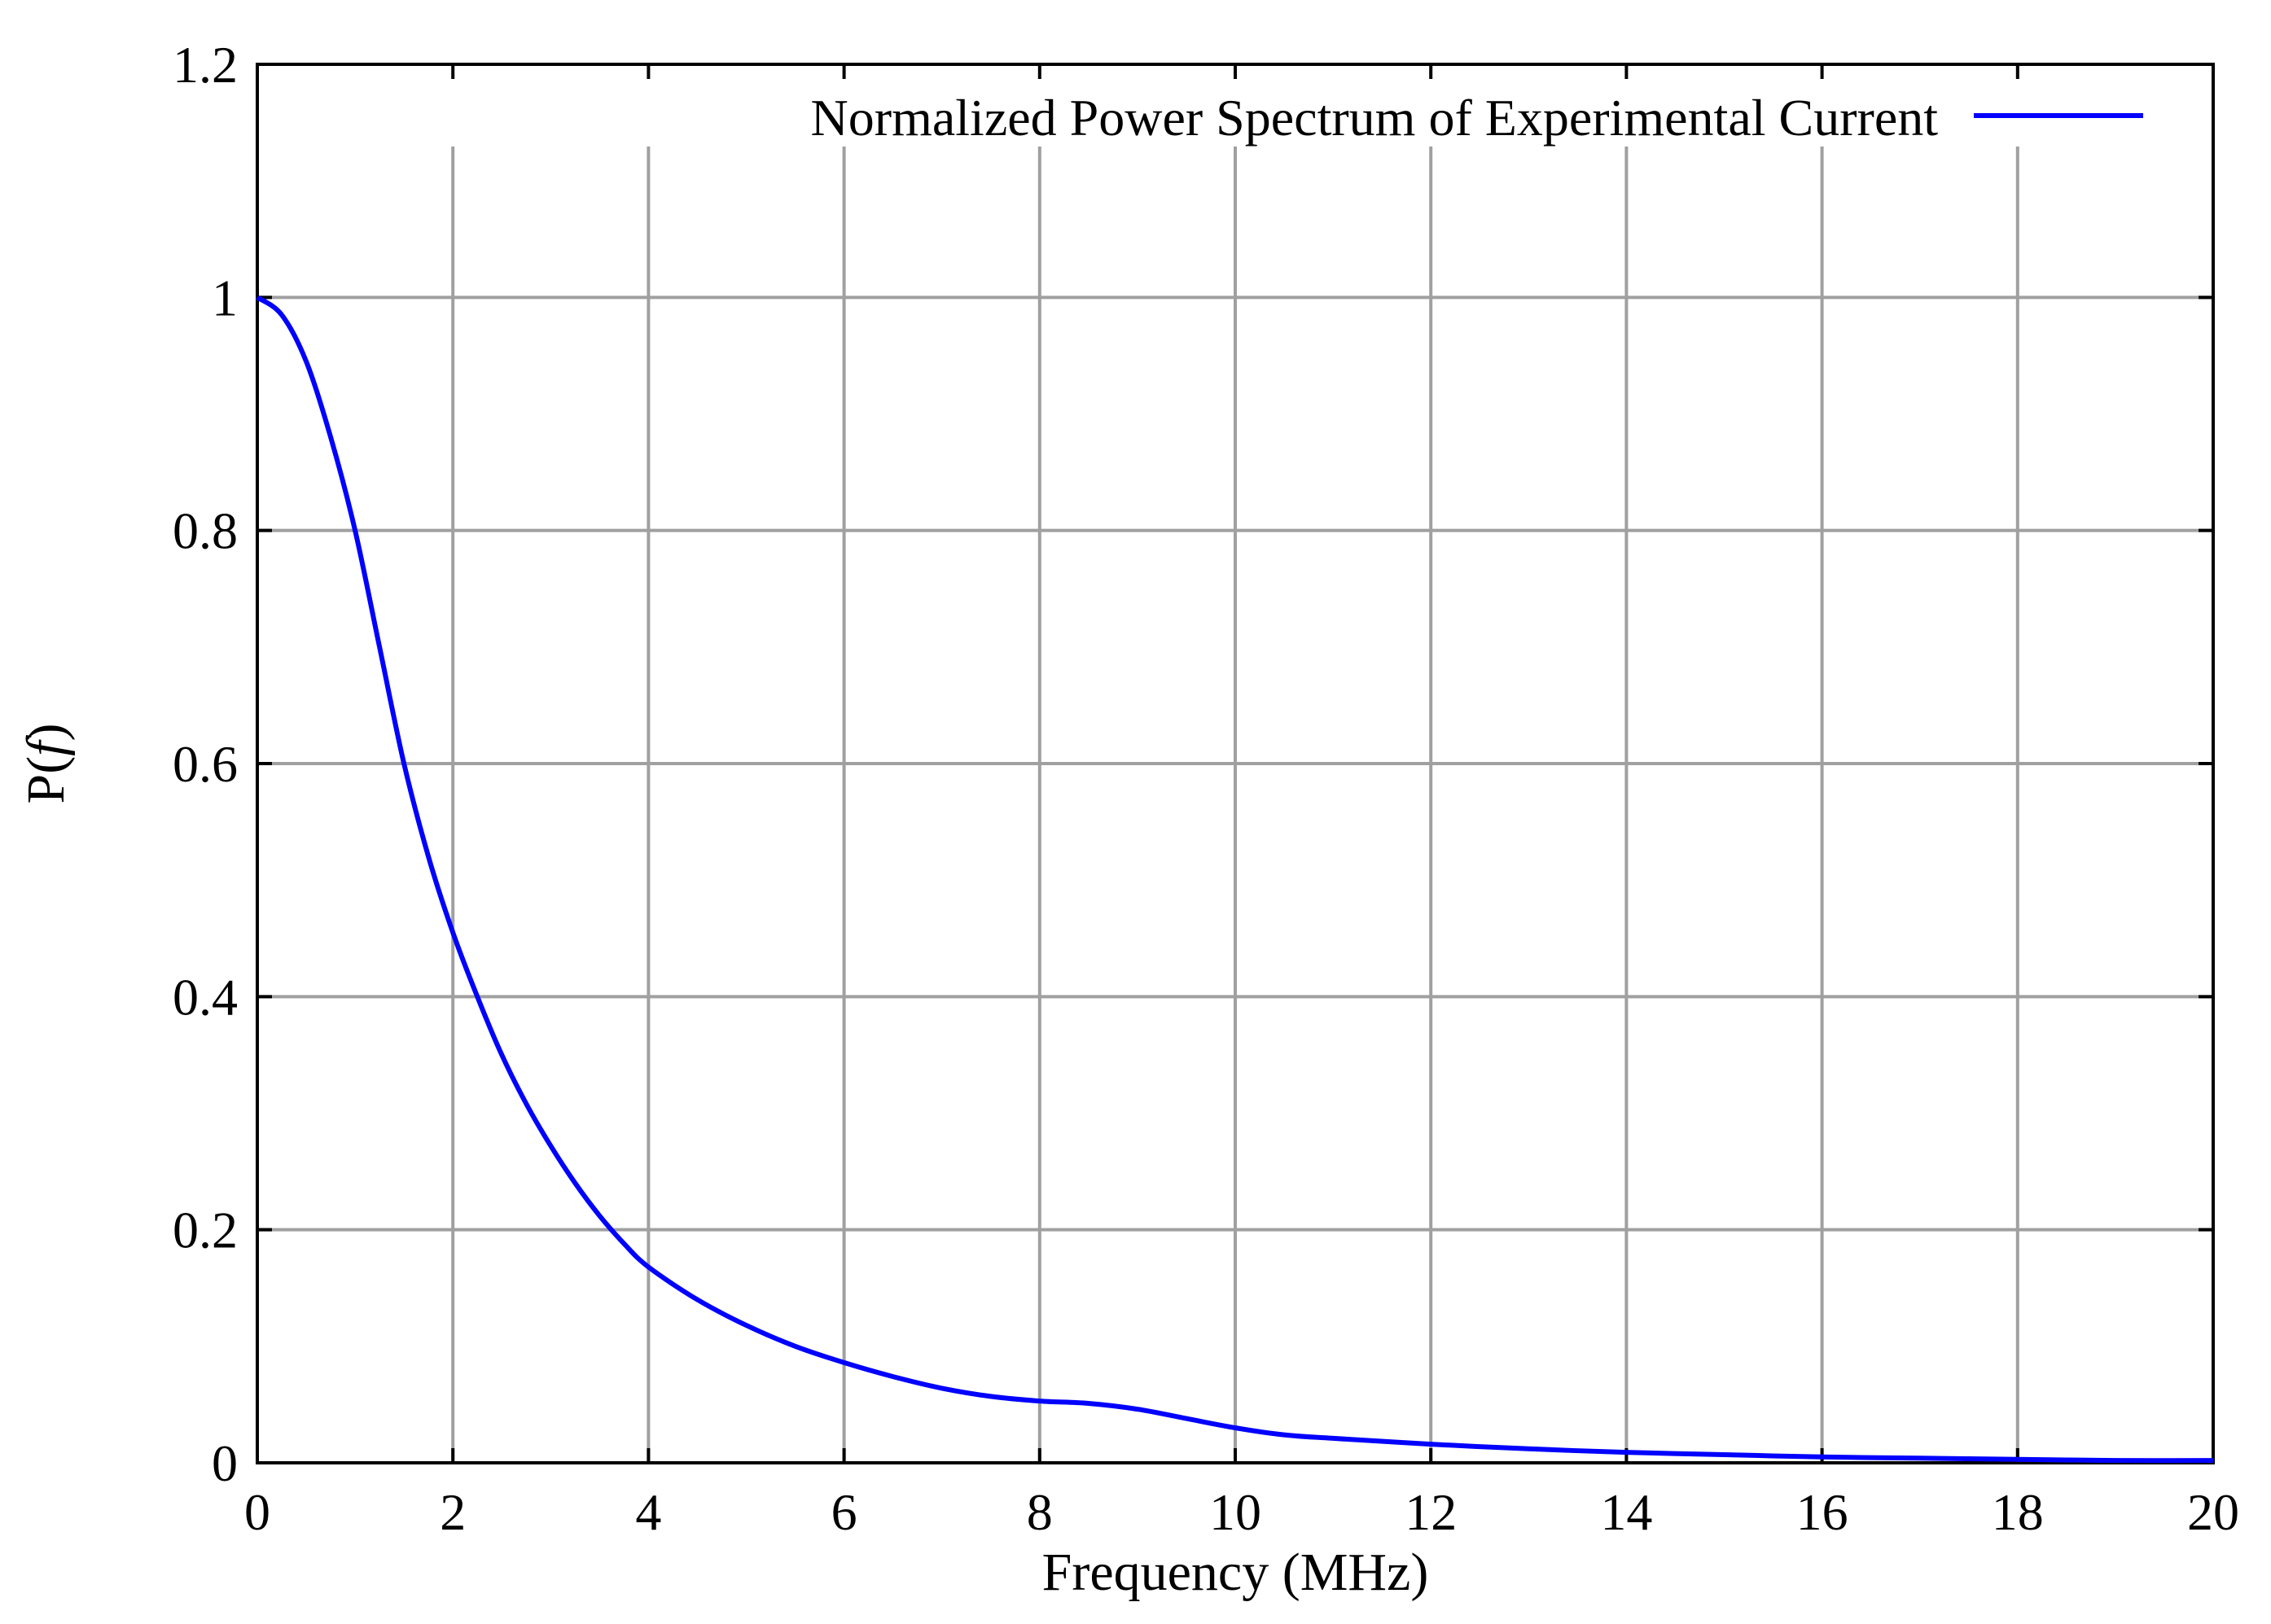  Describe the element at coordinates (1822, 1512) in the screenshot. I see `x-tick-label: 16` at that location.